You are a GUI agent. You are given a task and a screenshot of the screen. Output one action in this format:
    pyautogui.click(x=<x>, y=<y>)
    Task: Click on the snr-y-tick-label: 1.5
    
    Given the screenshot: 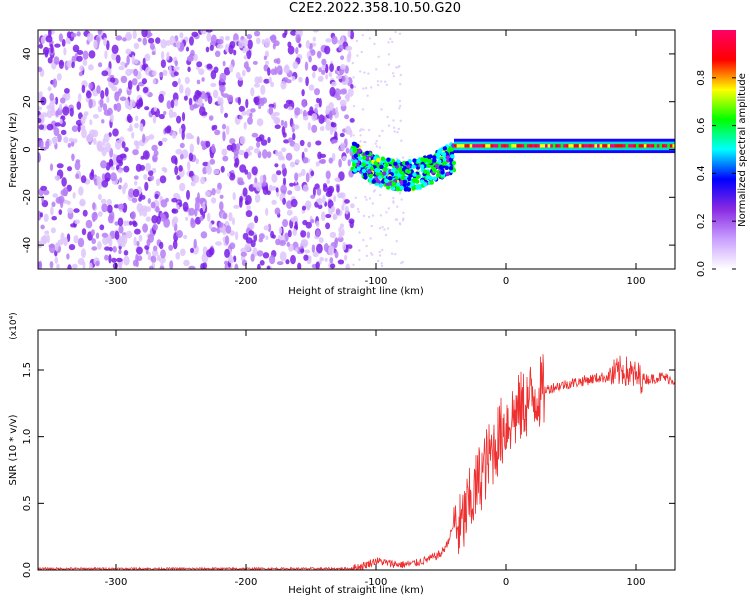 What is the action you would take?
    pyautogui.click(x=27, y=370)
    